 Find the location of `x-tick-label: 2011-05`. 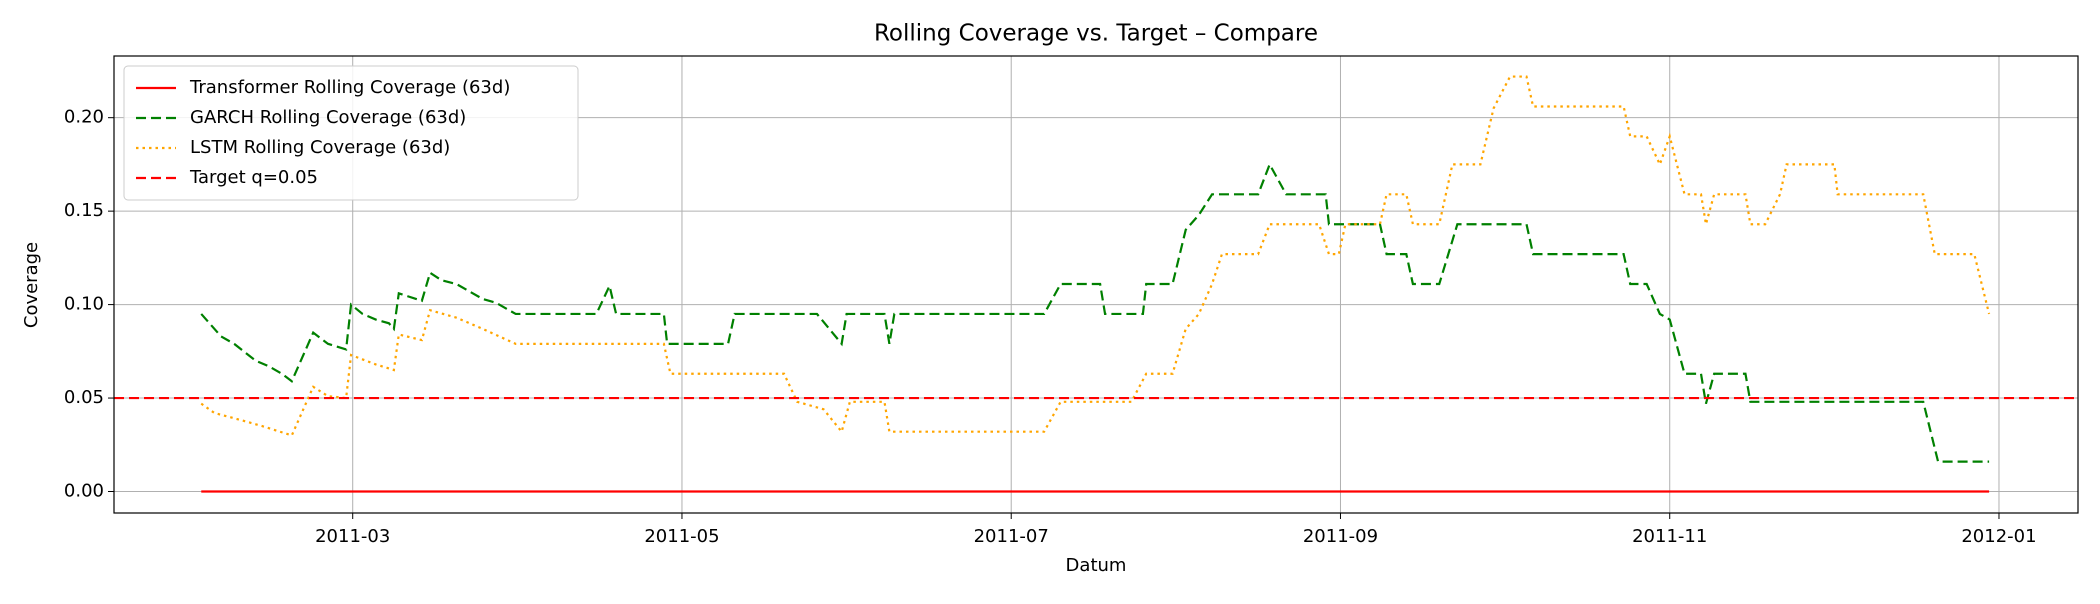

x-tick-label: 2011-05 is located at coordinates (681, 536).